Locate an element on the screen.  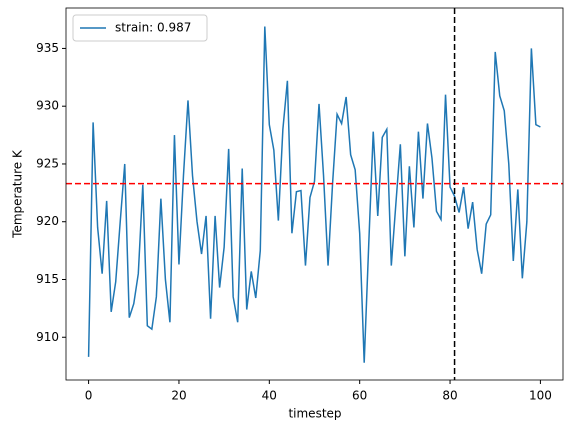
x-tick-label: 80 is located at coordinates (449, 396).